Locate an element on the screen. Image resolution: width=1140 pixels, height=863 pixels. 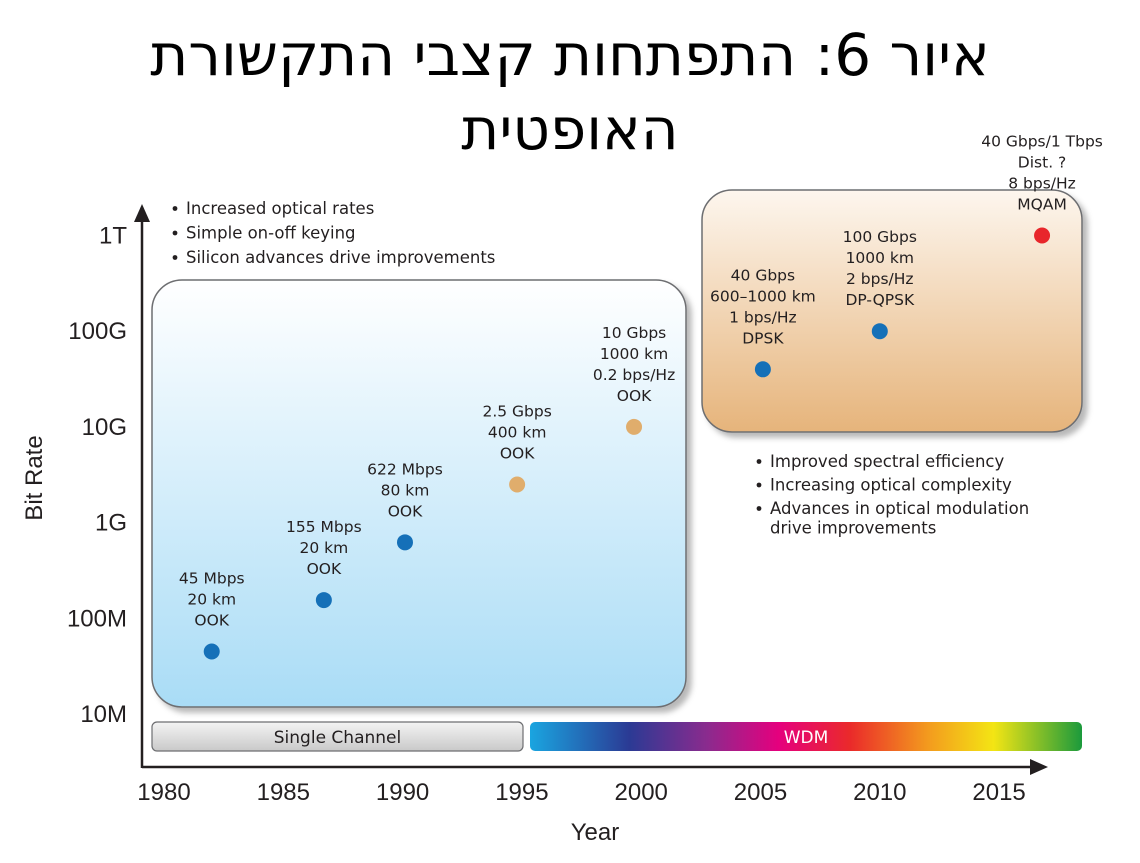
x-tick-1995: 1995 is located at coordinates (521, 792).